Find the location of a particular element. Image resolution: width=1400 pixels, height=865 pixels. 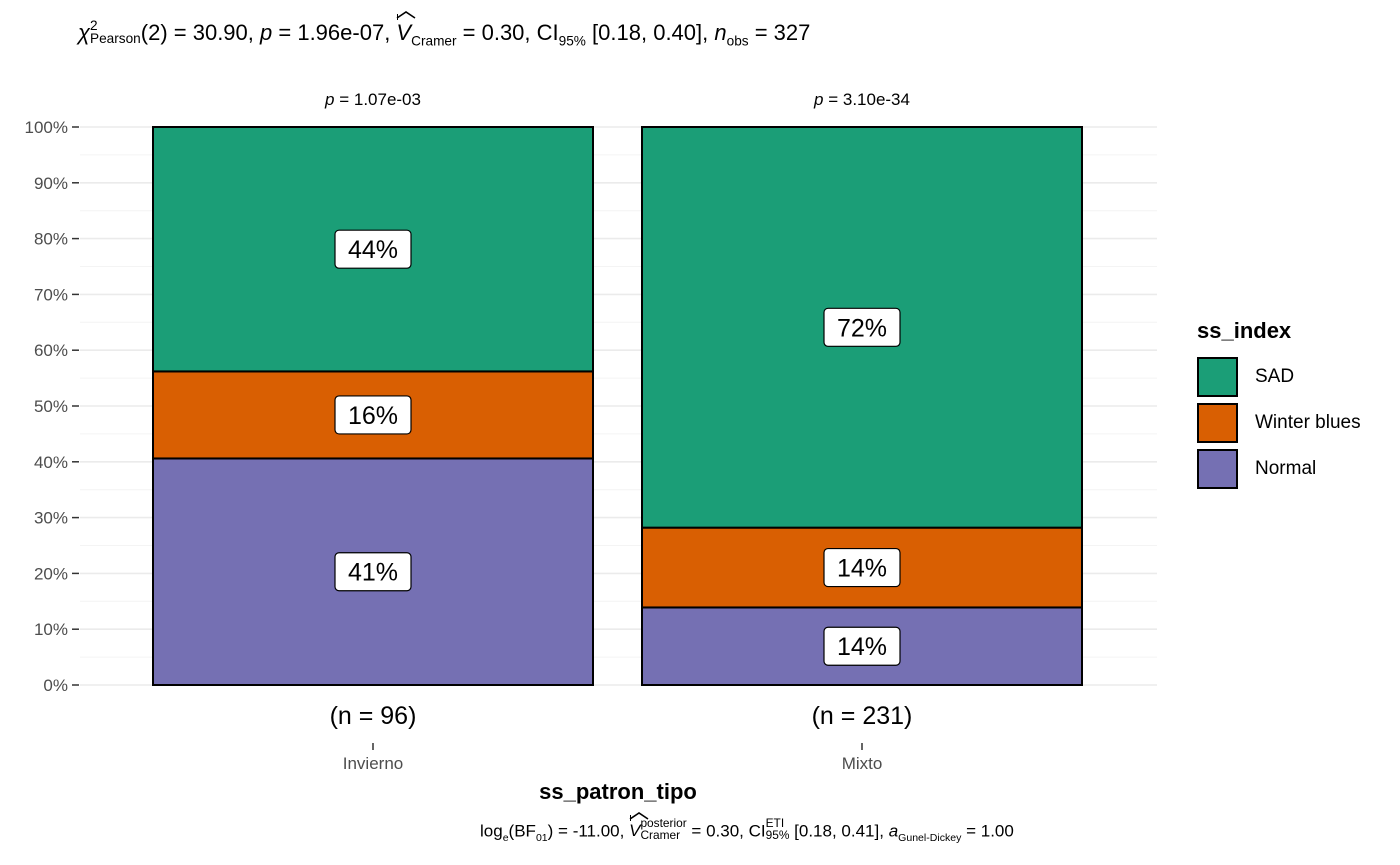

count-label: (n = 231) is located at coordinates (862, 716).